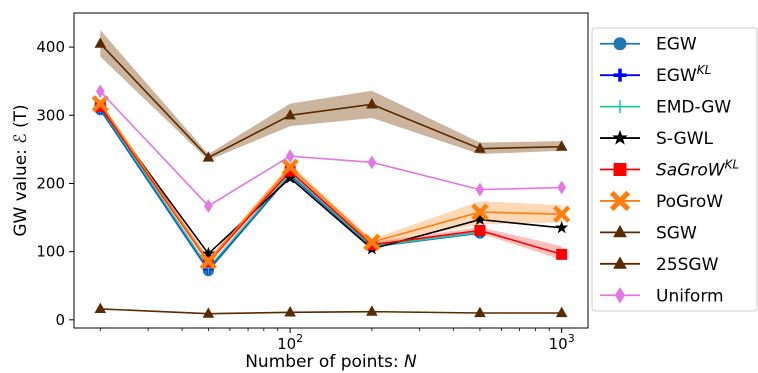 This screenshot has height=373, width=758. I want to click on x-axis-label: Number of points: N, so click(331, 362).